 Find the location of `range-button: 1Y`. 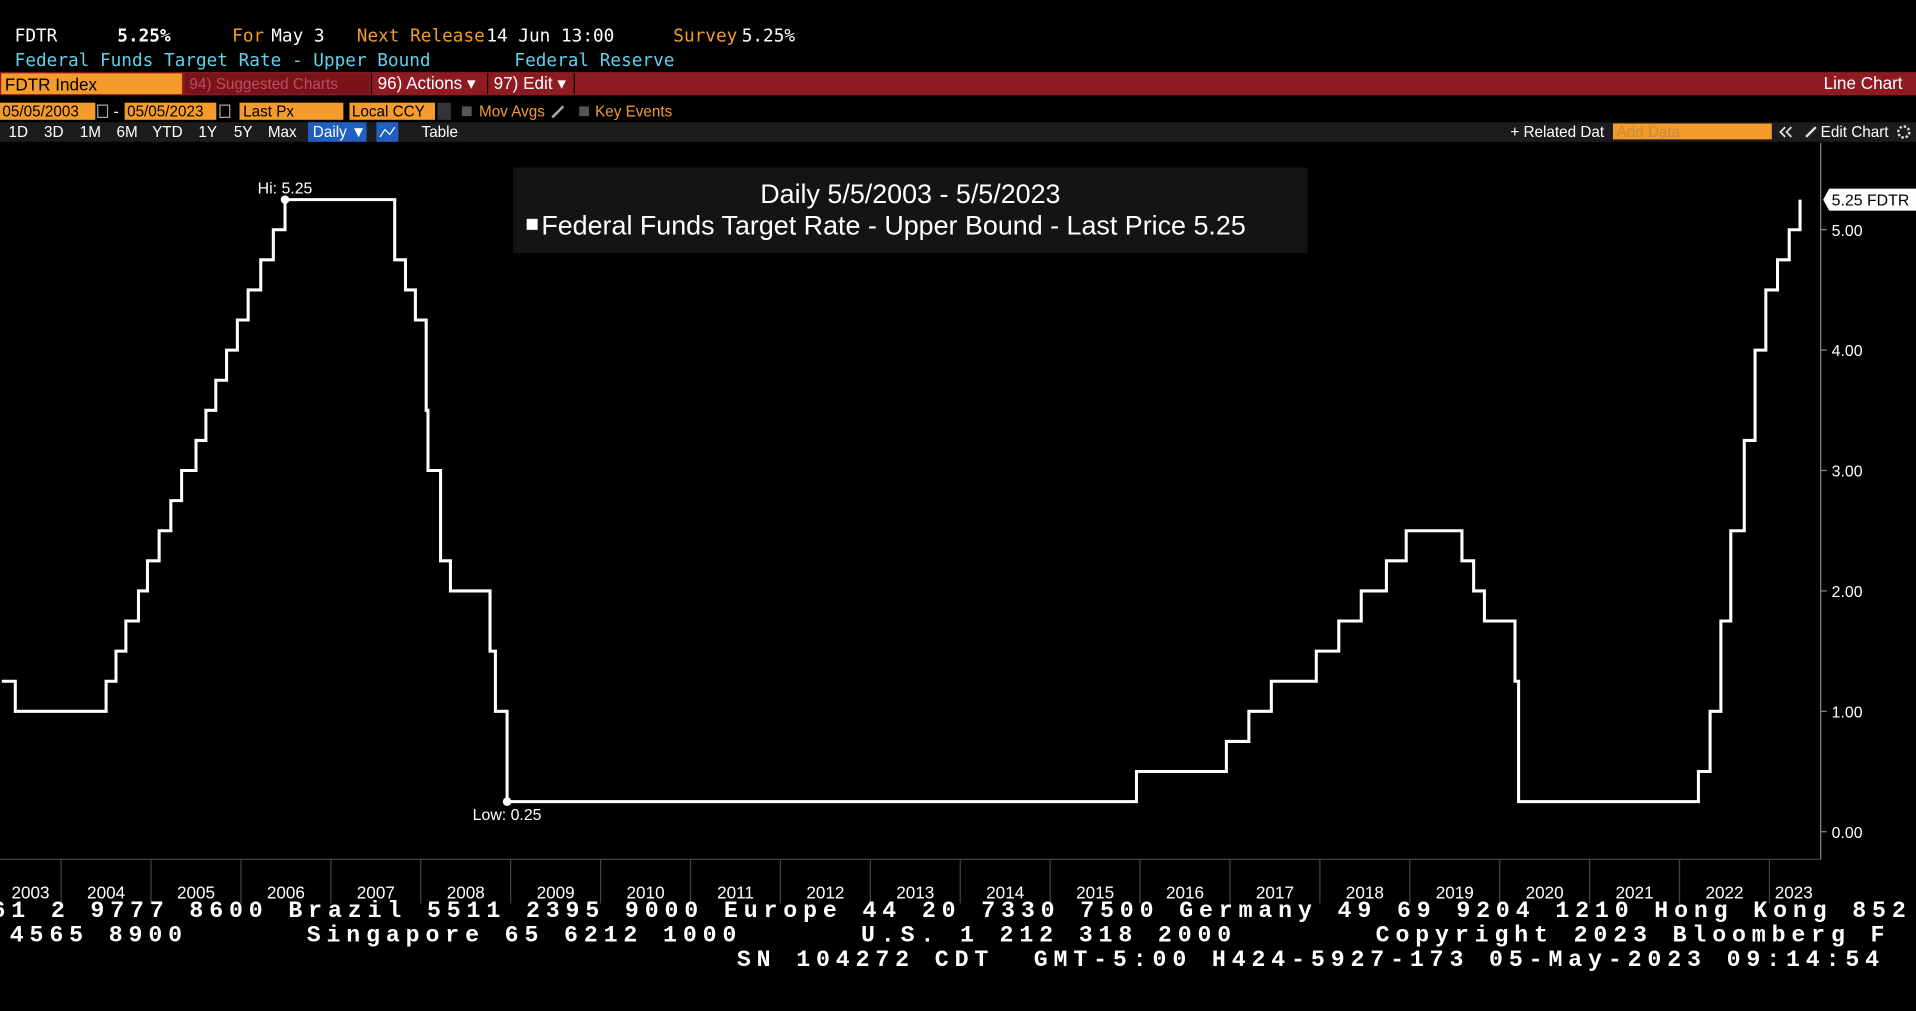

range-button: 1Y is located at coordinates (207, 132).